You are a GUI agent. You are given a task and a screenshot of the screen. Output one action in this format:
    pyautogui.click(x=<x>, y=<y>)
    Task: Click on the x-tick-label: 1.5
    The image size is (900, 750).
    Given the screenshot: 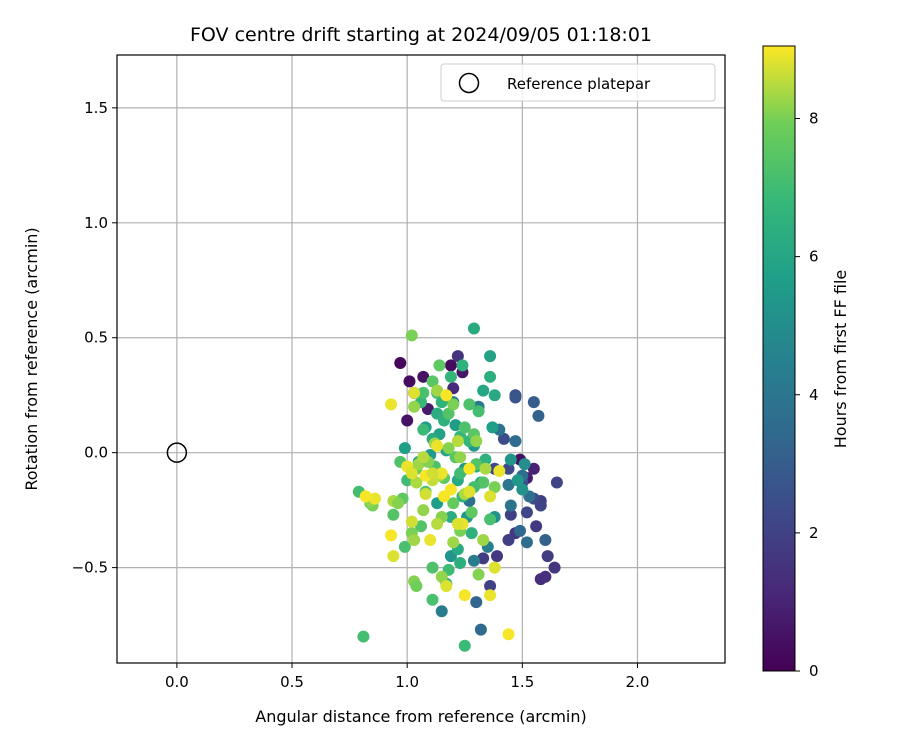 What is the action you would take?
    pyautogui.click(x=522, y=682)
    